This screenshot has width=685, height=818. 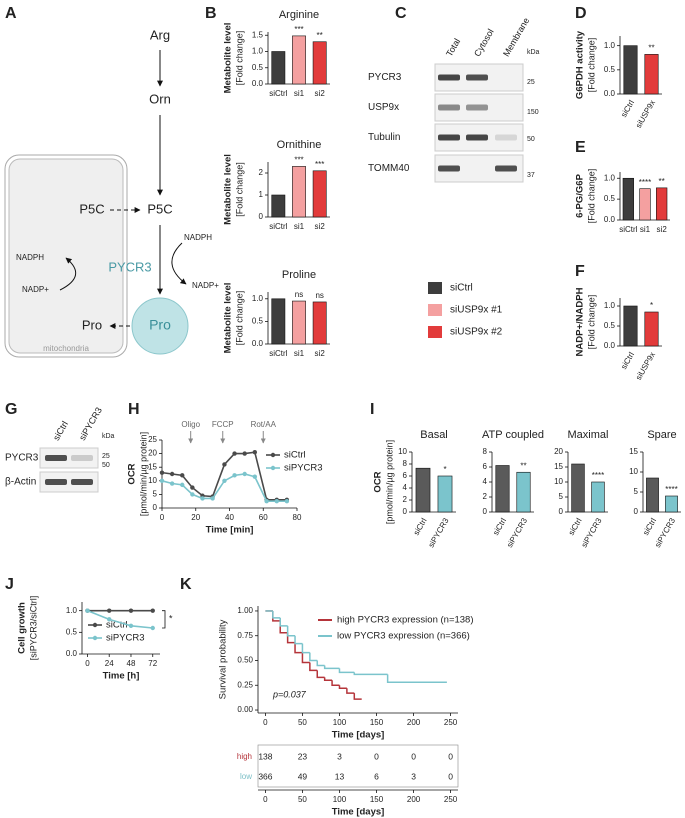 What do you see at coordinates (159, 208) in the screenshot?
I see `metabolite: P5C` at bounding box center [159, 208].